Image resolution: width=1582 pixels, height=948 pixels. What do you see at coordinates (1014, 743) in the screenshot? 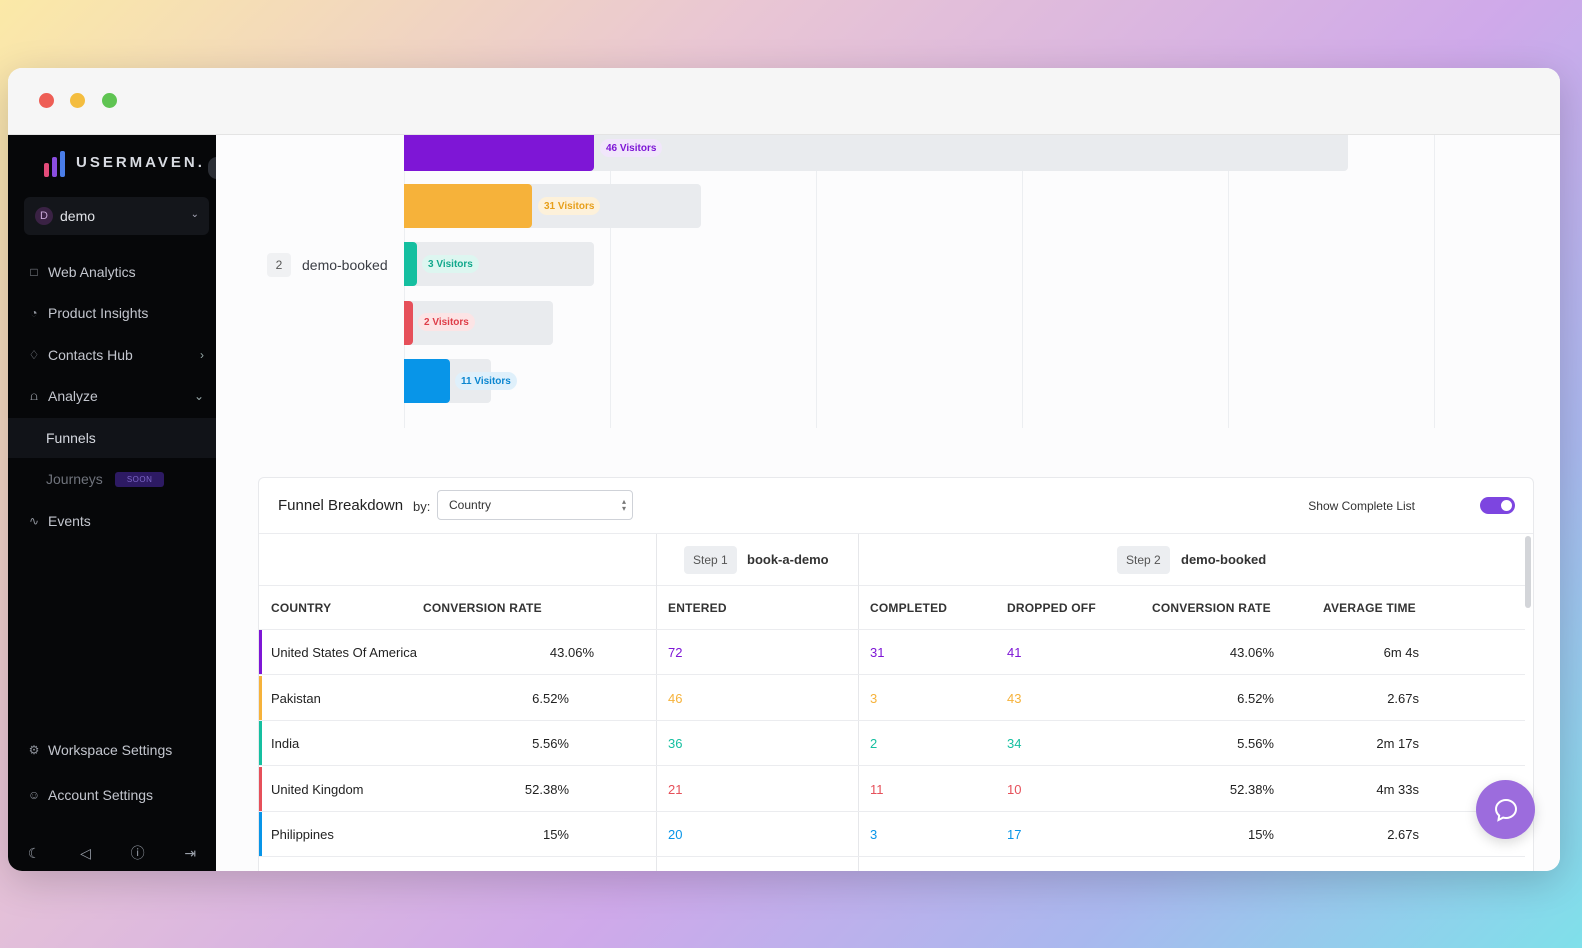
I see `cell-dropped-off: 34` at bounding box center [1014, 743].